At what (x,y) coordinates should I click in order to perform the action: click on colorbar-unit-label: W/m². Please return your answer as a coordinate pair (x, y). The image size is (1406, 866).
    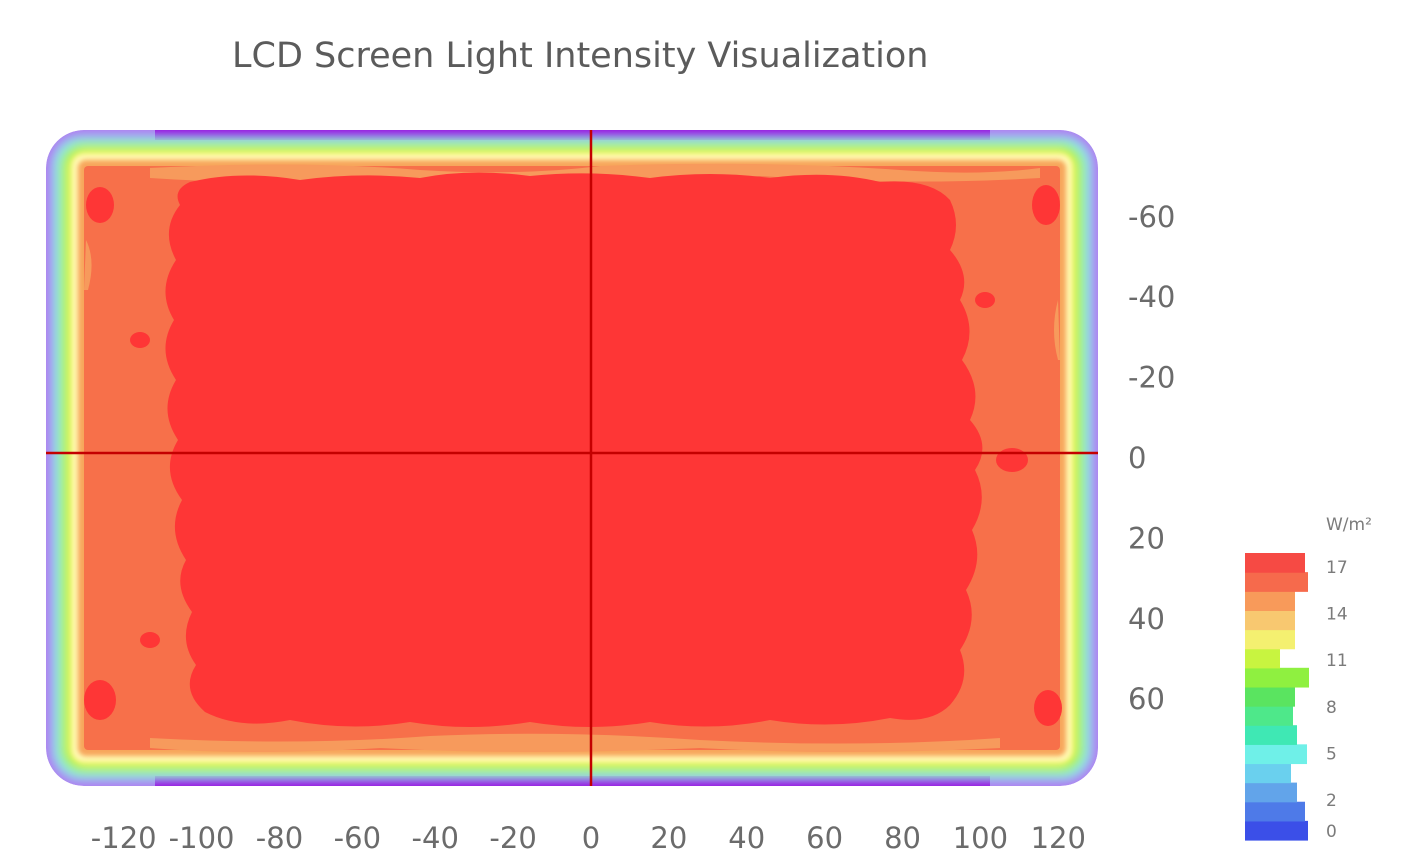
    Looking at the image, I should click on (1349, 525).